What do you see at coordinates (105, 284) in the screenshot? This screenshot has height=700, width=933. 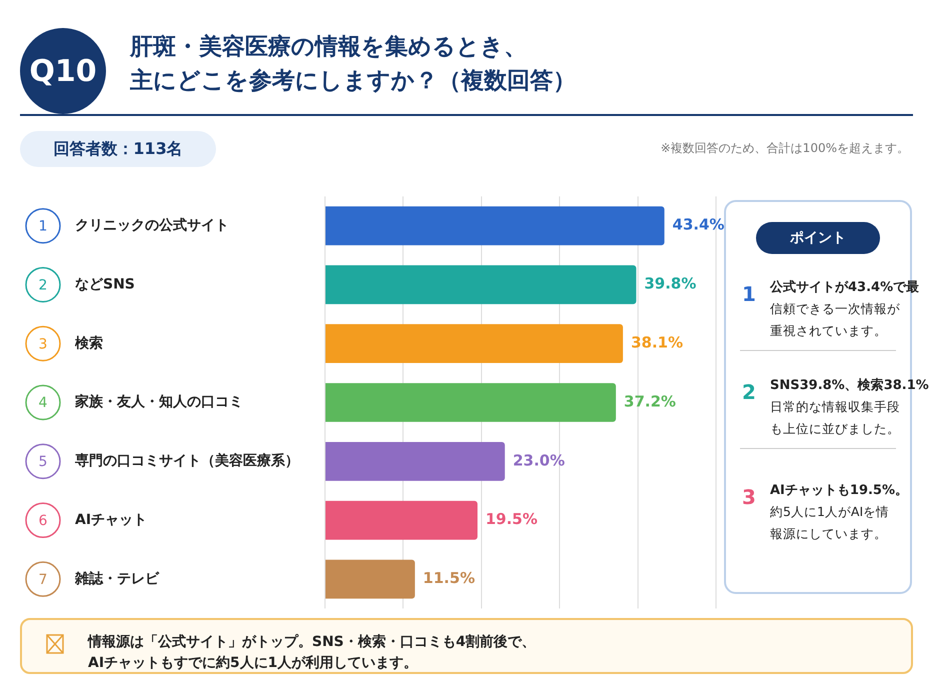 I see `y-tick-label: などSNS` at bounding box center [105, 284].